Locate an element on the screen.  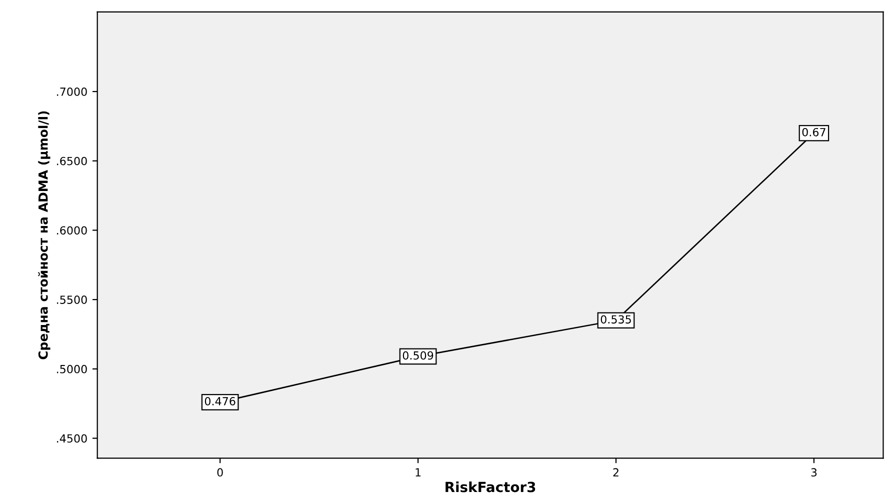
x-tick-label: 0 is located at coordinates (220, 472).